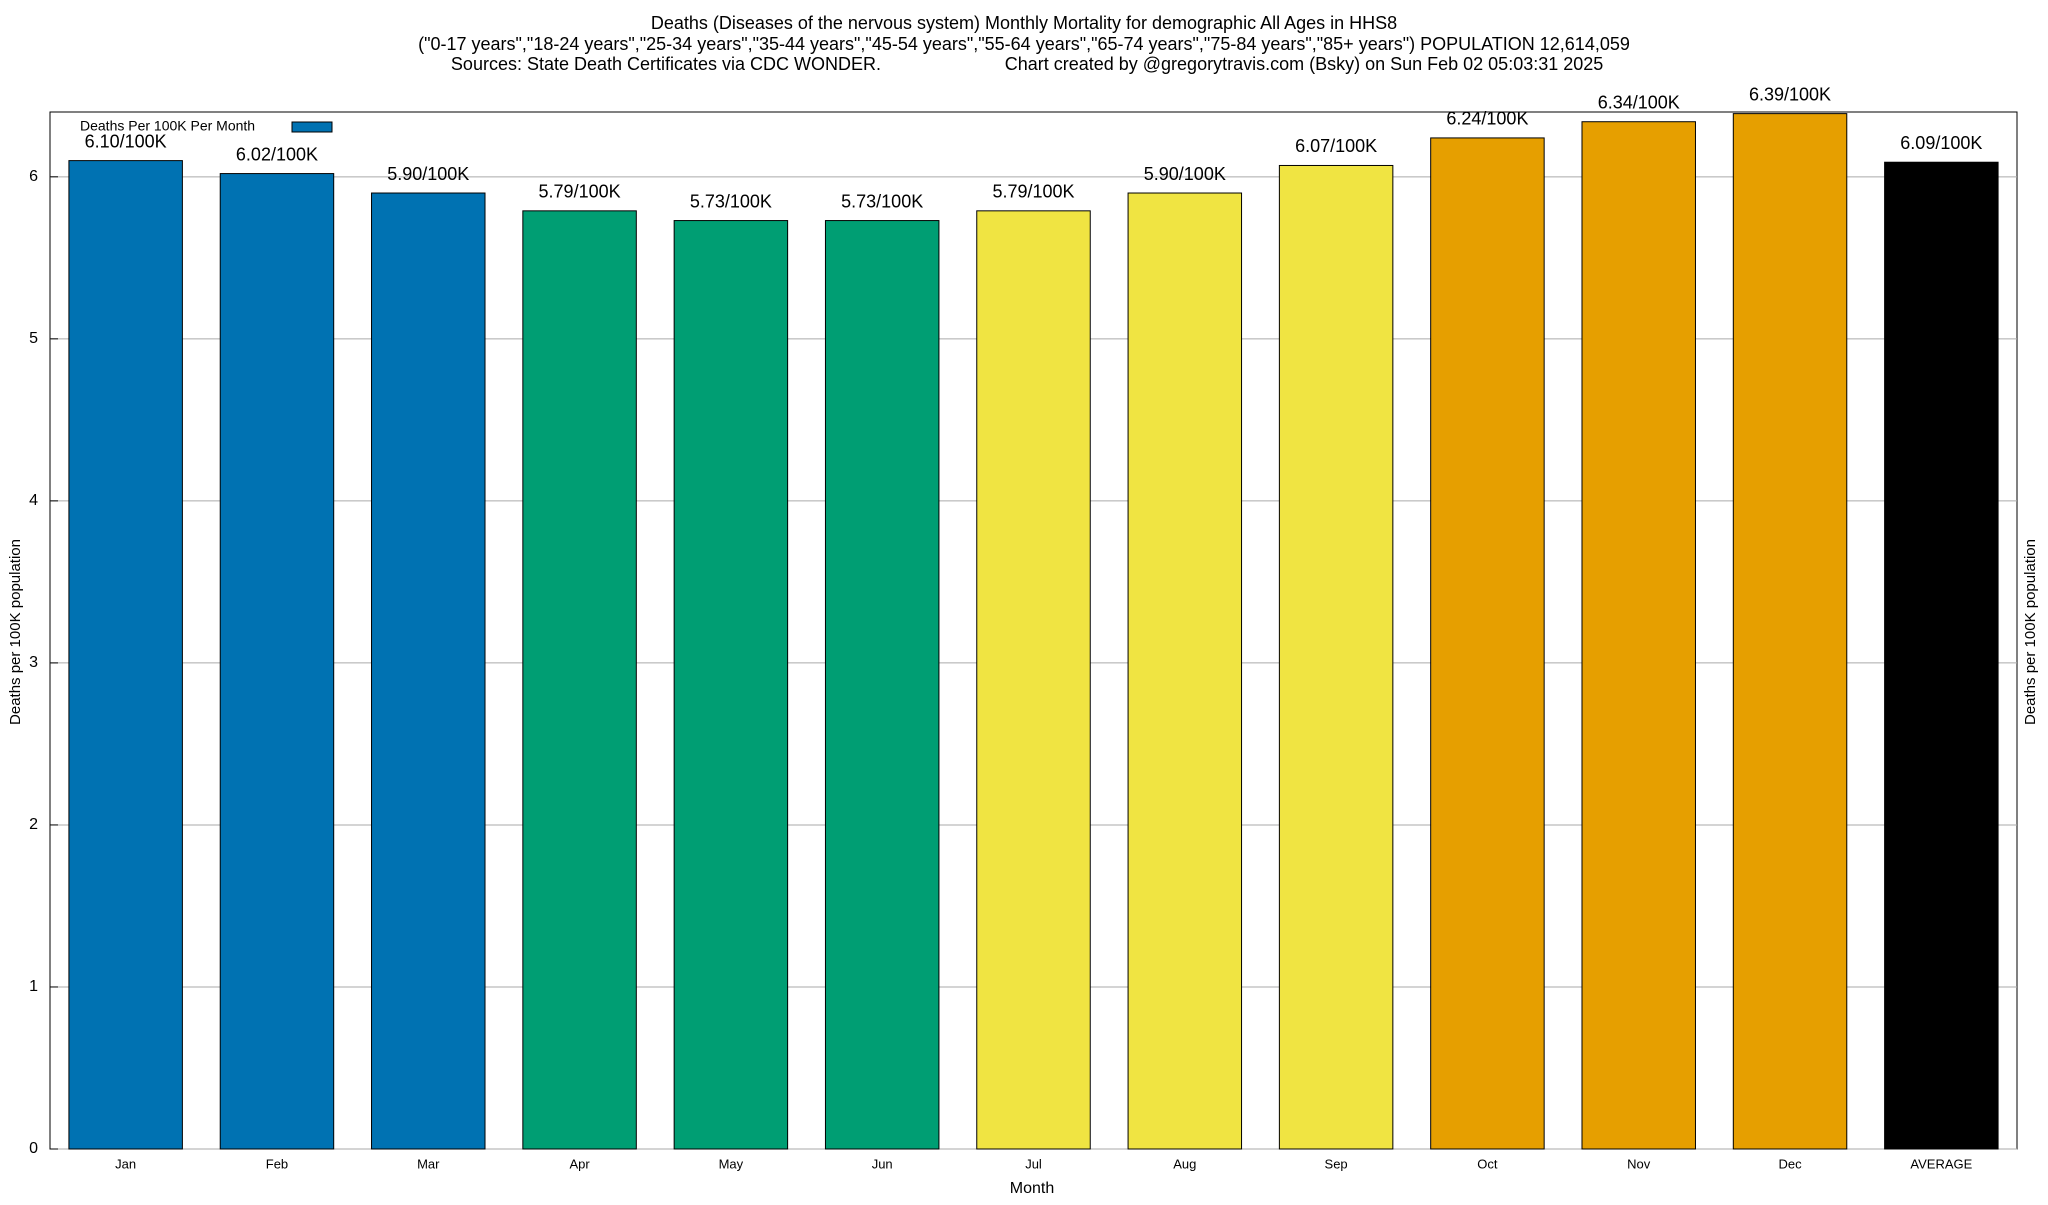 This screenshot has width=2048, height=1205. What do you see at coordinates (1487, 1163) in the screenshot?
I see `x-tick-label: Oct` at bounding box center [1487, 1163].